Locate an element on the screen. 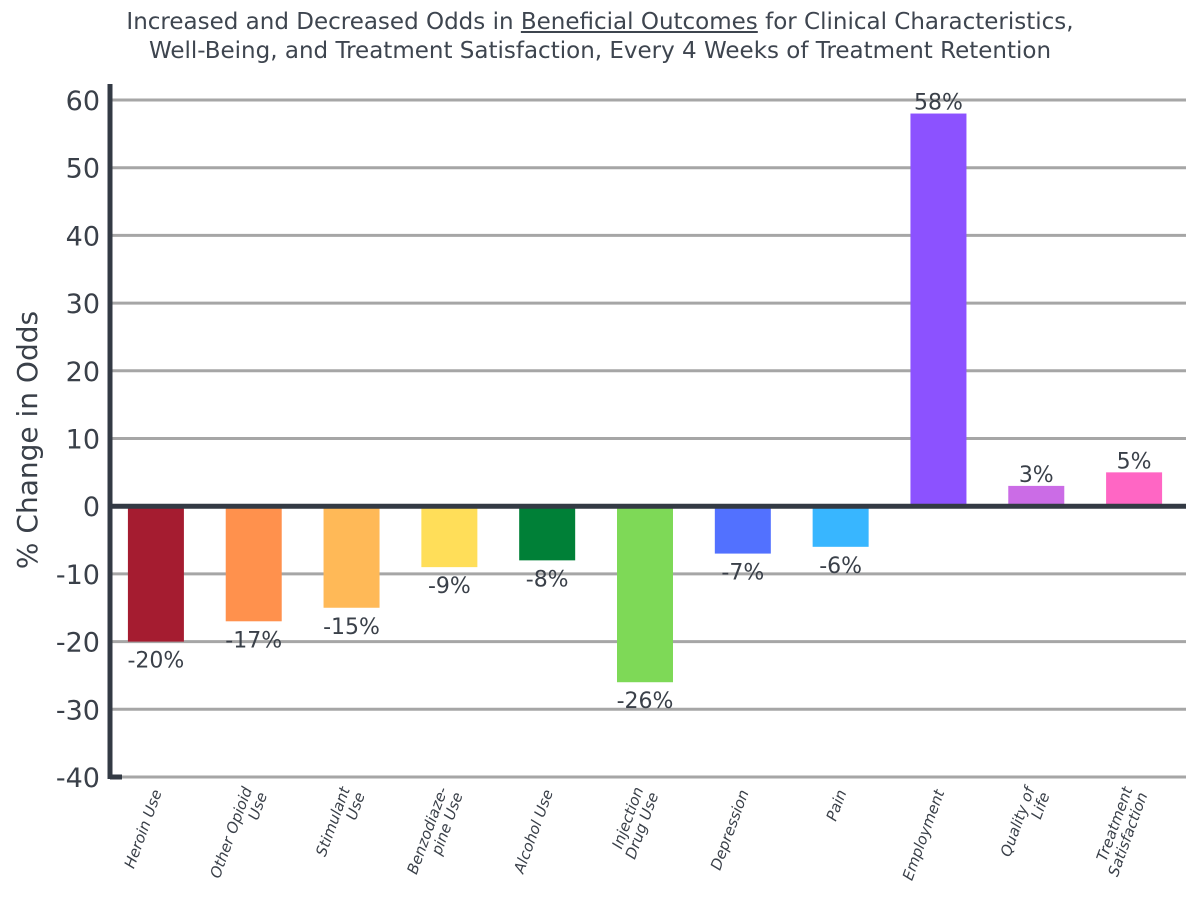  category-label: Other OpioidUse is located at coordinates (238, 835).